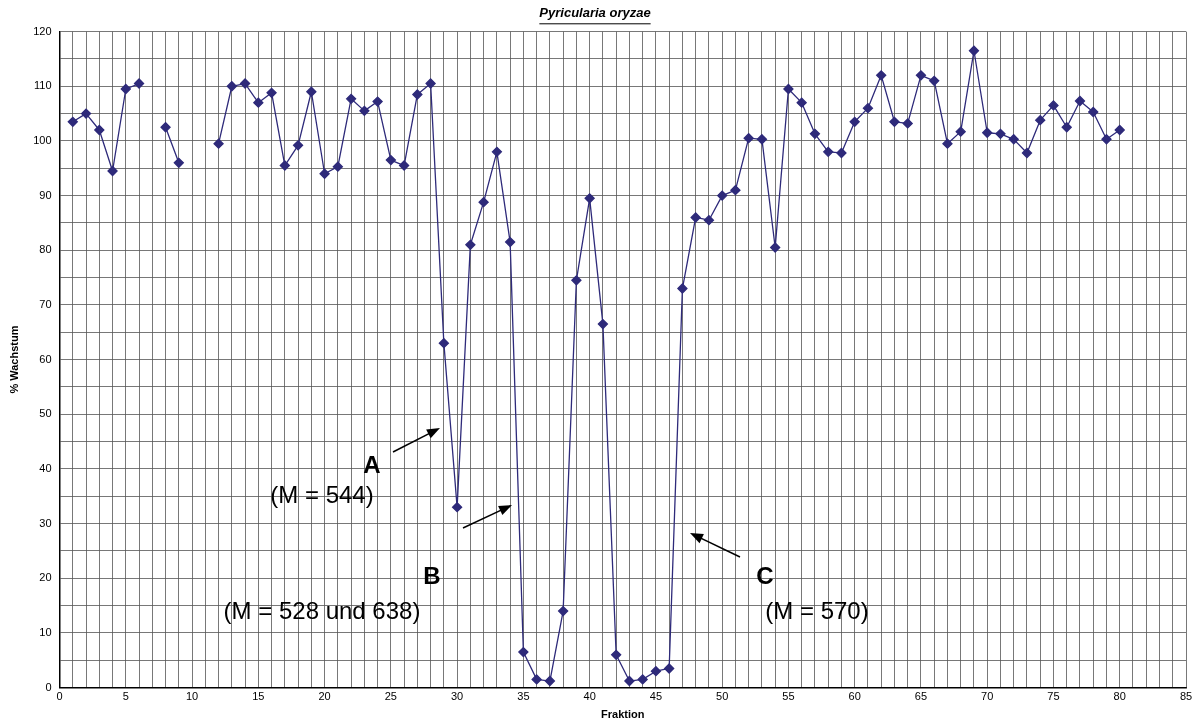 The image size is (1198, 724). Describe the element at coordinates (788, 696) in the screenshot. I see `x-tick-label: 55` at that location.